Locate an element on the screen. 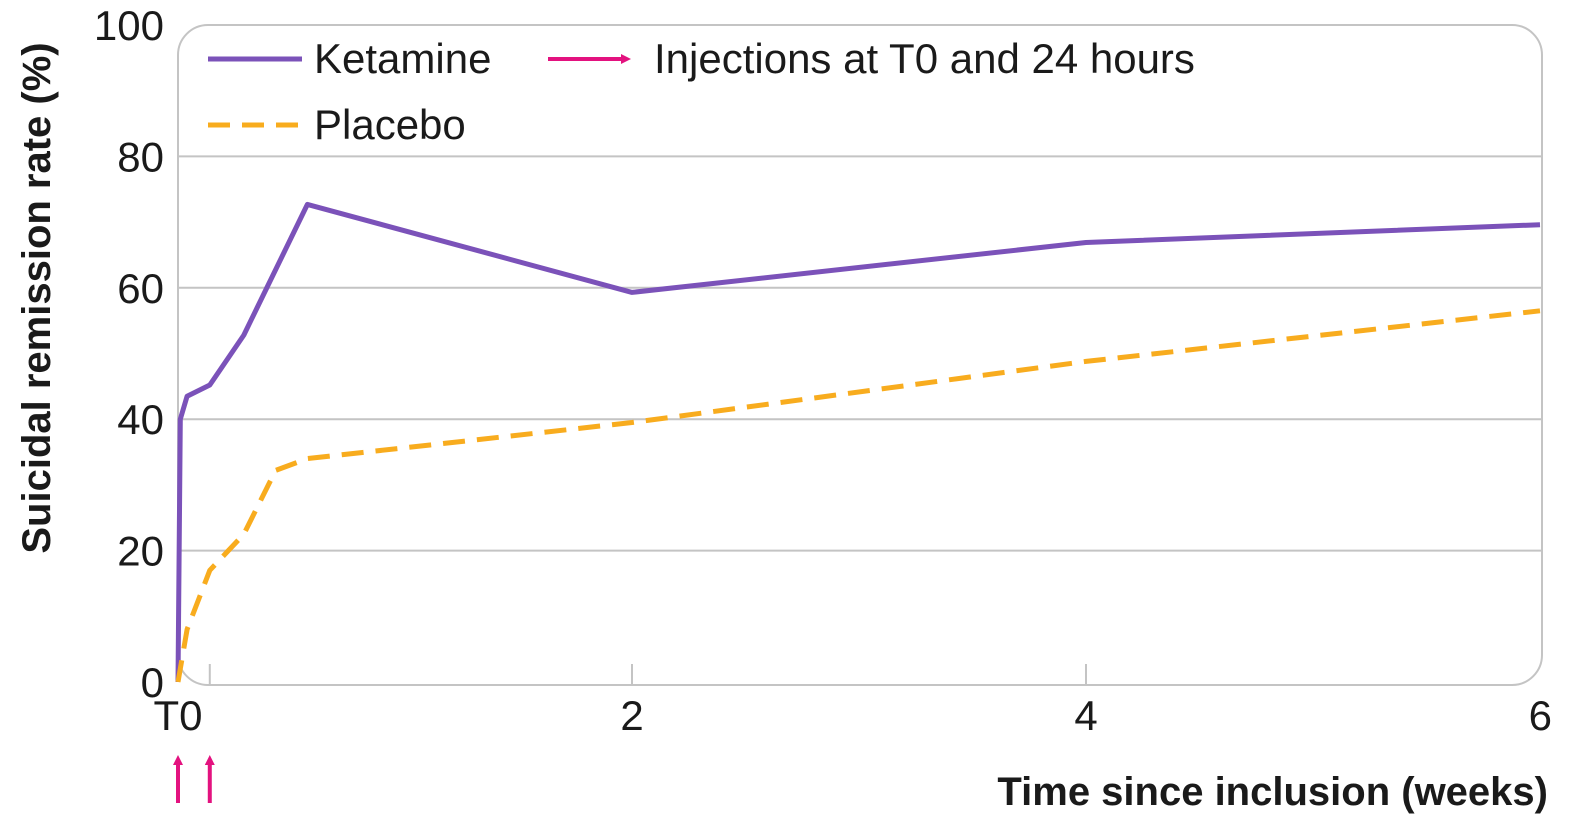 The image size is (1586, 821). legend-label-injections: Injections at T0 and 24 hours is located at coordinates (924, 58).